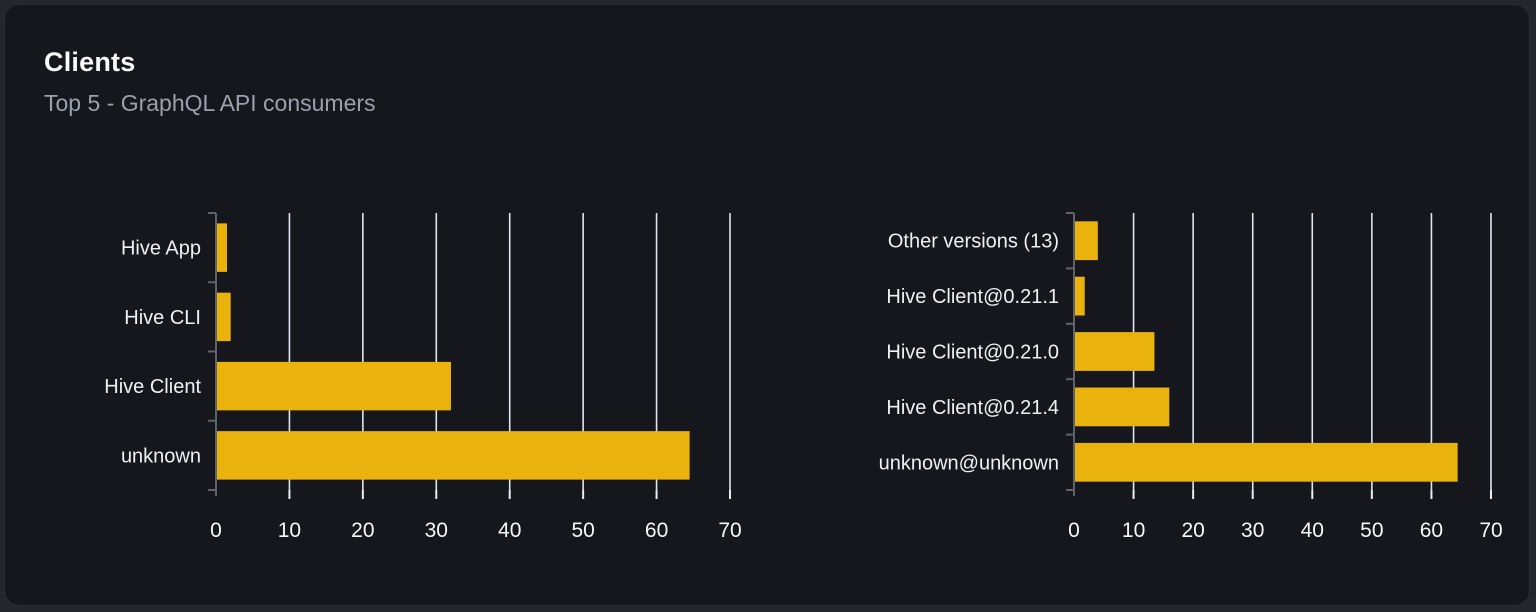 The height and width of the screenshot is (612, 1536). I want to click on category-label: Hive Client, so click(152, 387).